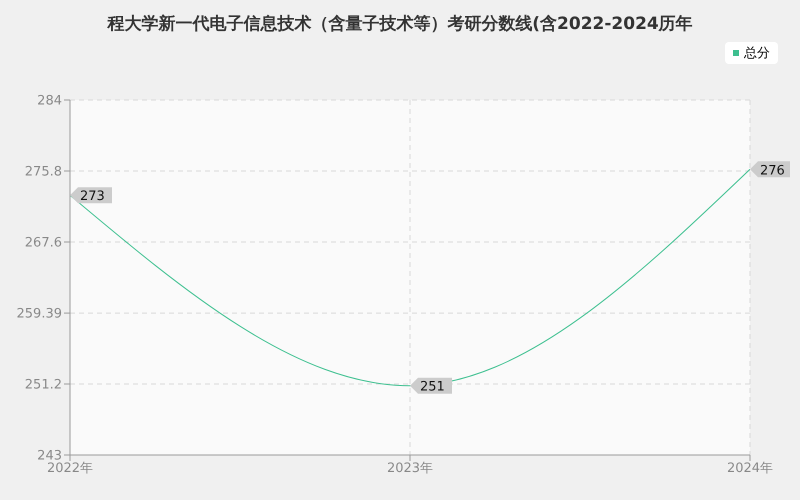 This screenshot has height=500, width=800. I want to click on y-tick-label: 251.2, so click(43, 385).